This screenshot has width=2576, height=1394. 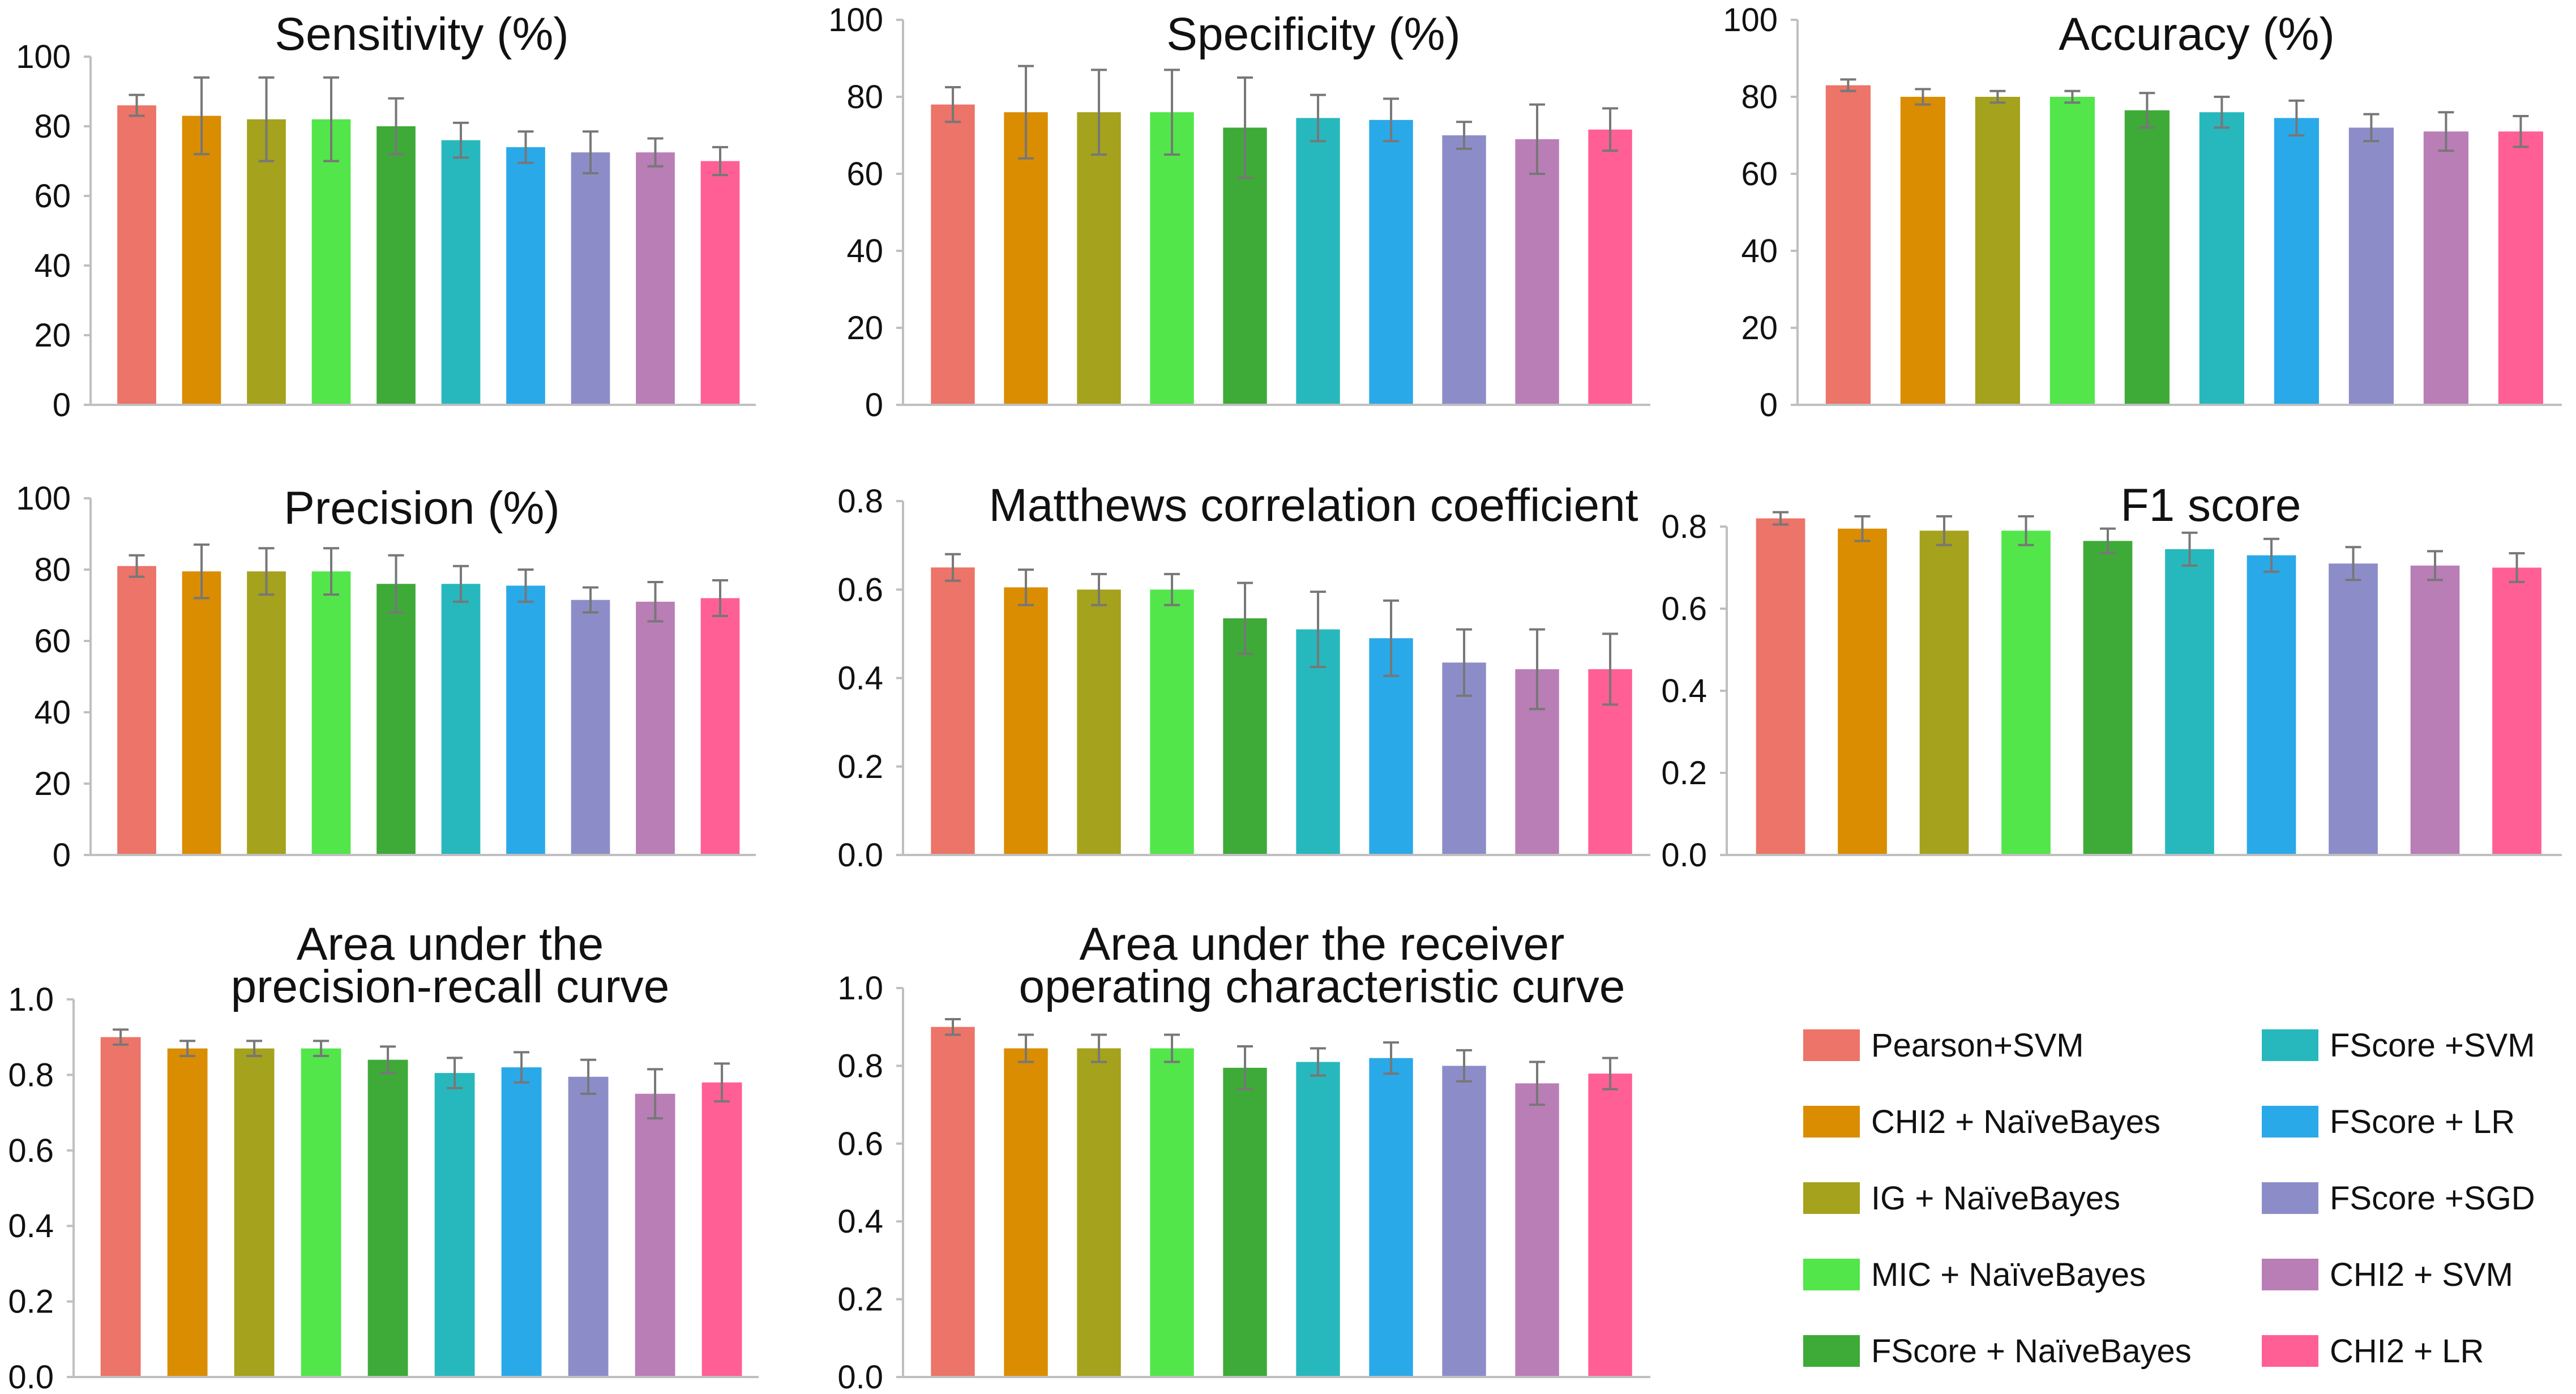 I want to click on chart-title: Accuracy (%), so click(x=2197, y=34).